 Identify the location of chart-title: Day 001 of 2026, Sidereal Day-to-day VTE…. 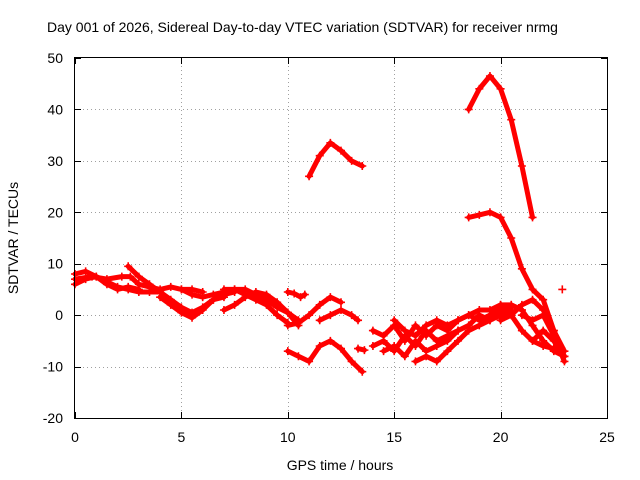
(302, 27).